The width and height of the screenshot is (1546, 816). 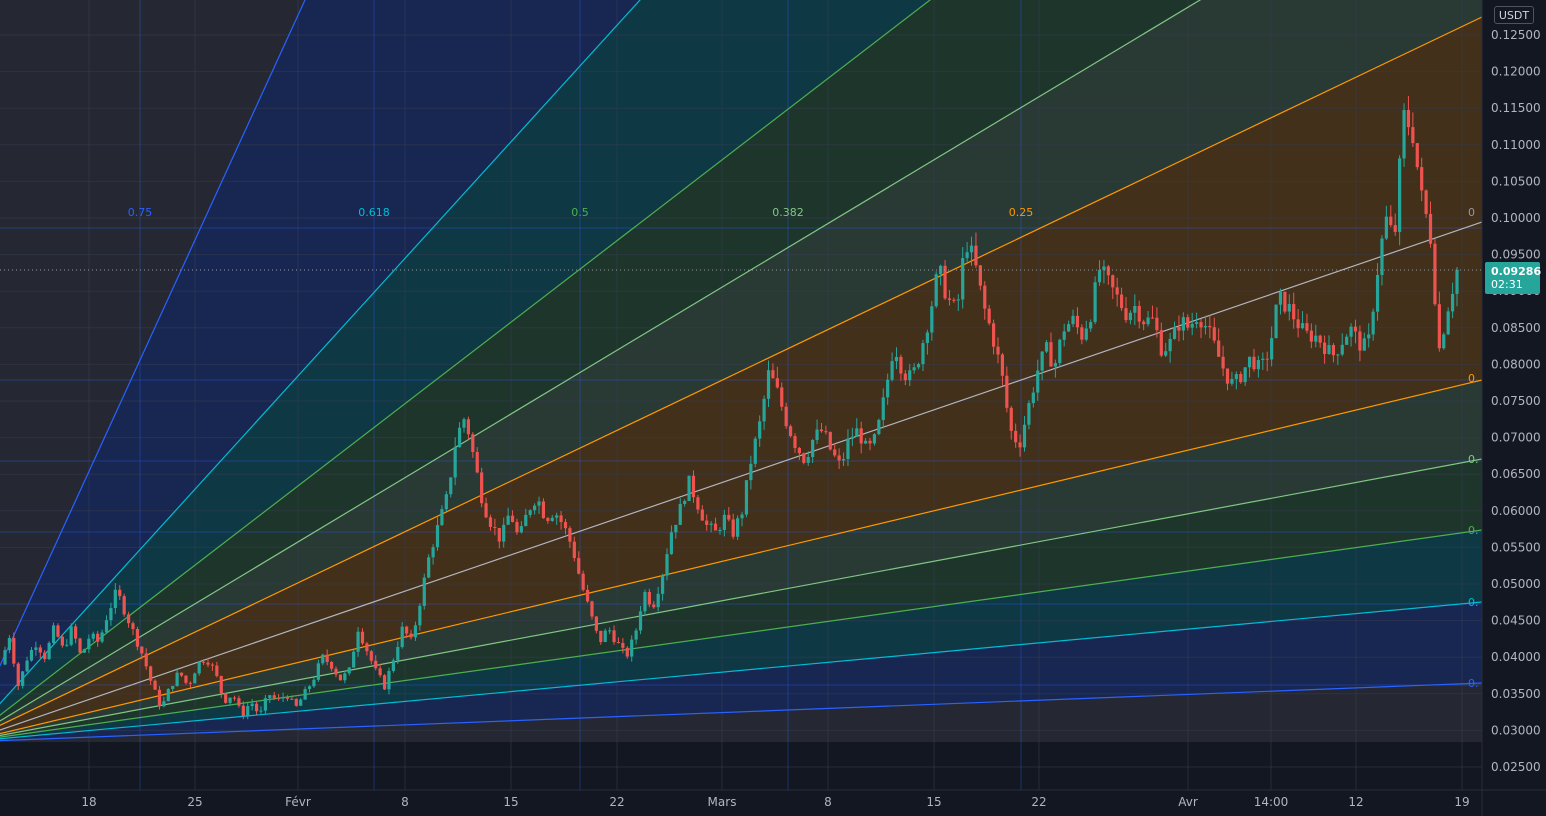 I want to click on time-tick-label: 8, so click(x=405, y=802).